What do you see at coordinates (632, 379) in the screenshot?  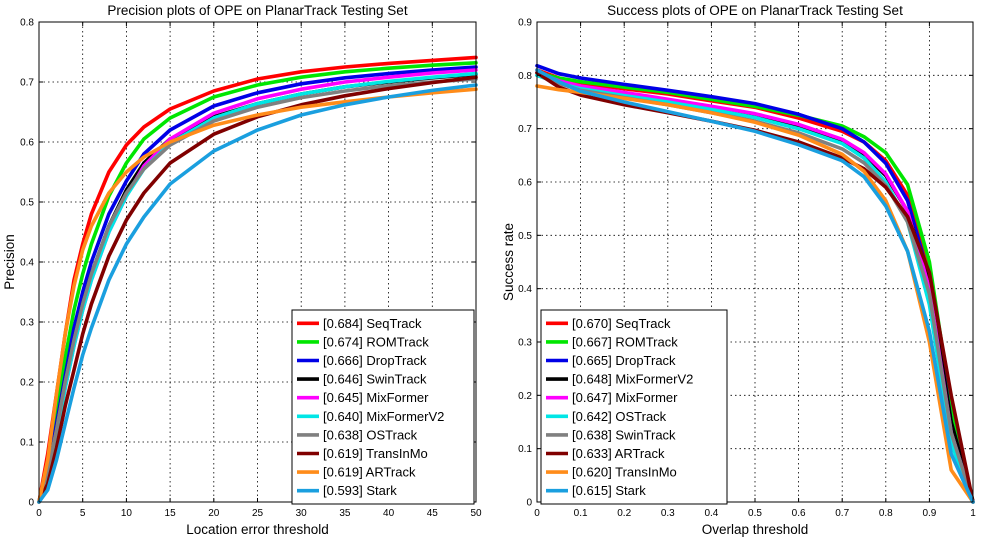 I see `success-legend-label: [0.648] MixFormerV2` at bounding box center [632, 379].